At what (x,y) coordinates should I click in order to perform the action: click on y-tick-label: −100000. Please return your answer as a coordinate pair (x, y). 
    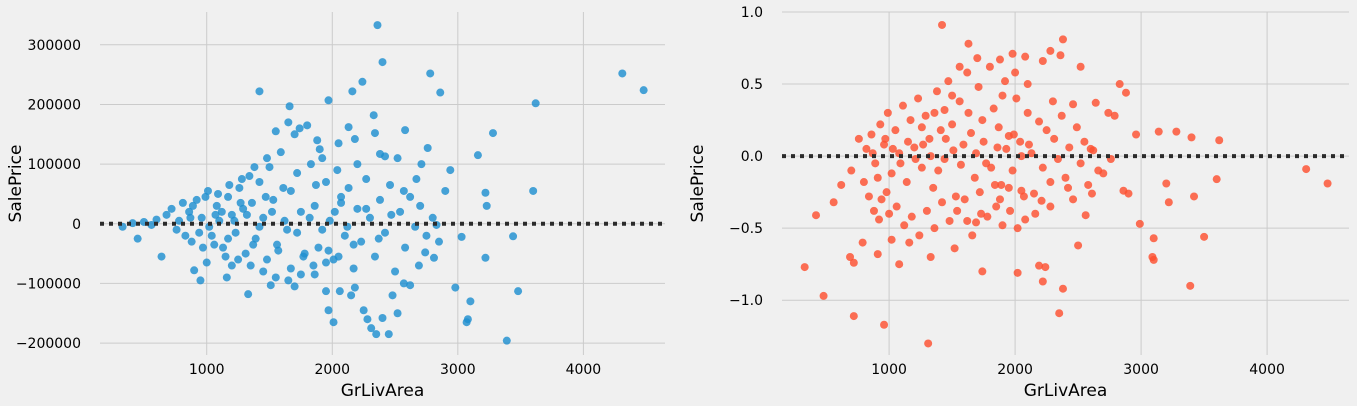
    Looking at the image, I should click on (48, 284).